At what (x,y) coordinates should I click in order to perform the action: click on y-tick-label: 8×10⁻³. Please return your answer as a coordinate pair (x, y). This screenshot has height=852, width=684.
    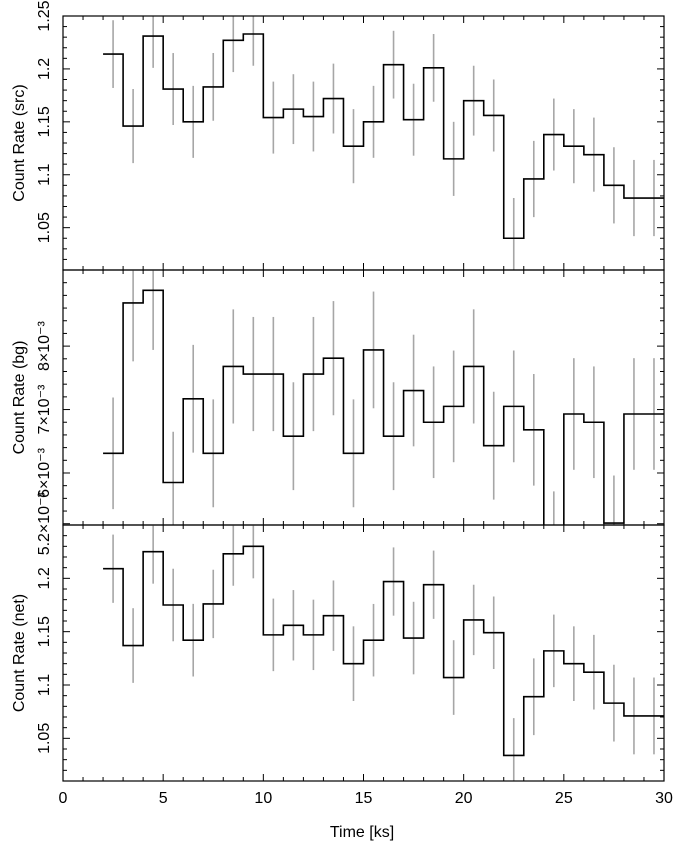
    Looking at the image, I should click on (44, 346).